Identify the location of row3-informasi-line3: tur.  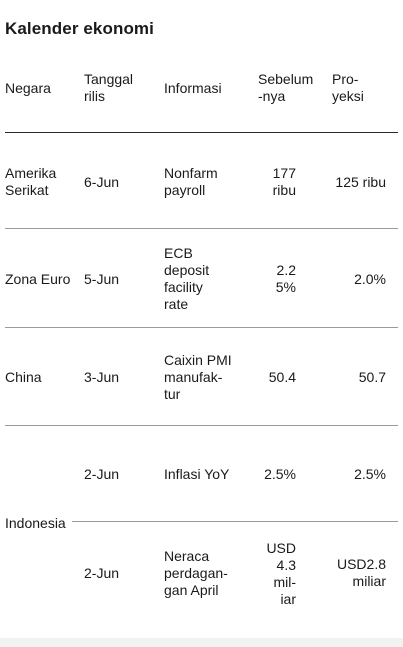
(172, 394).